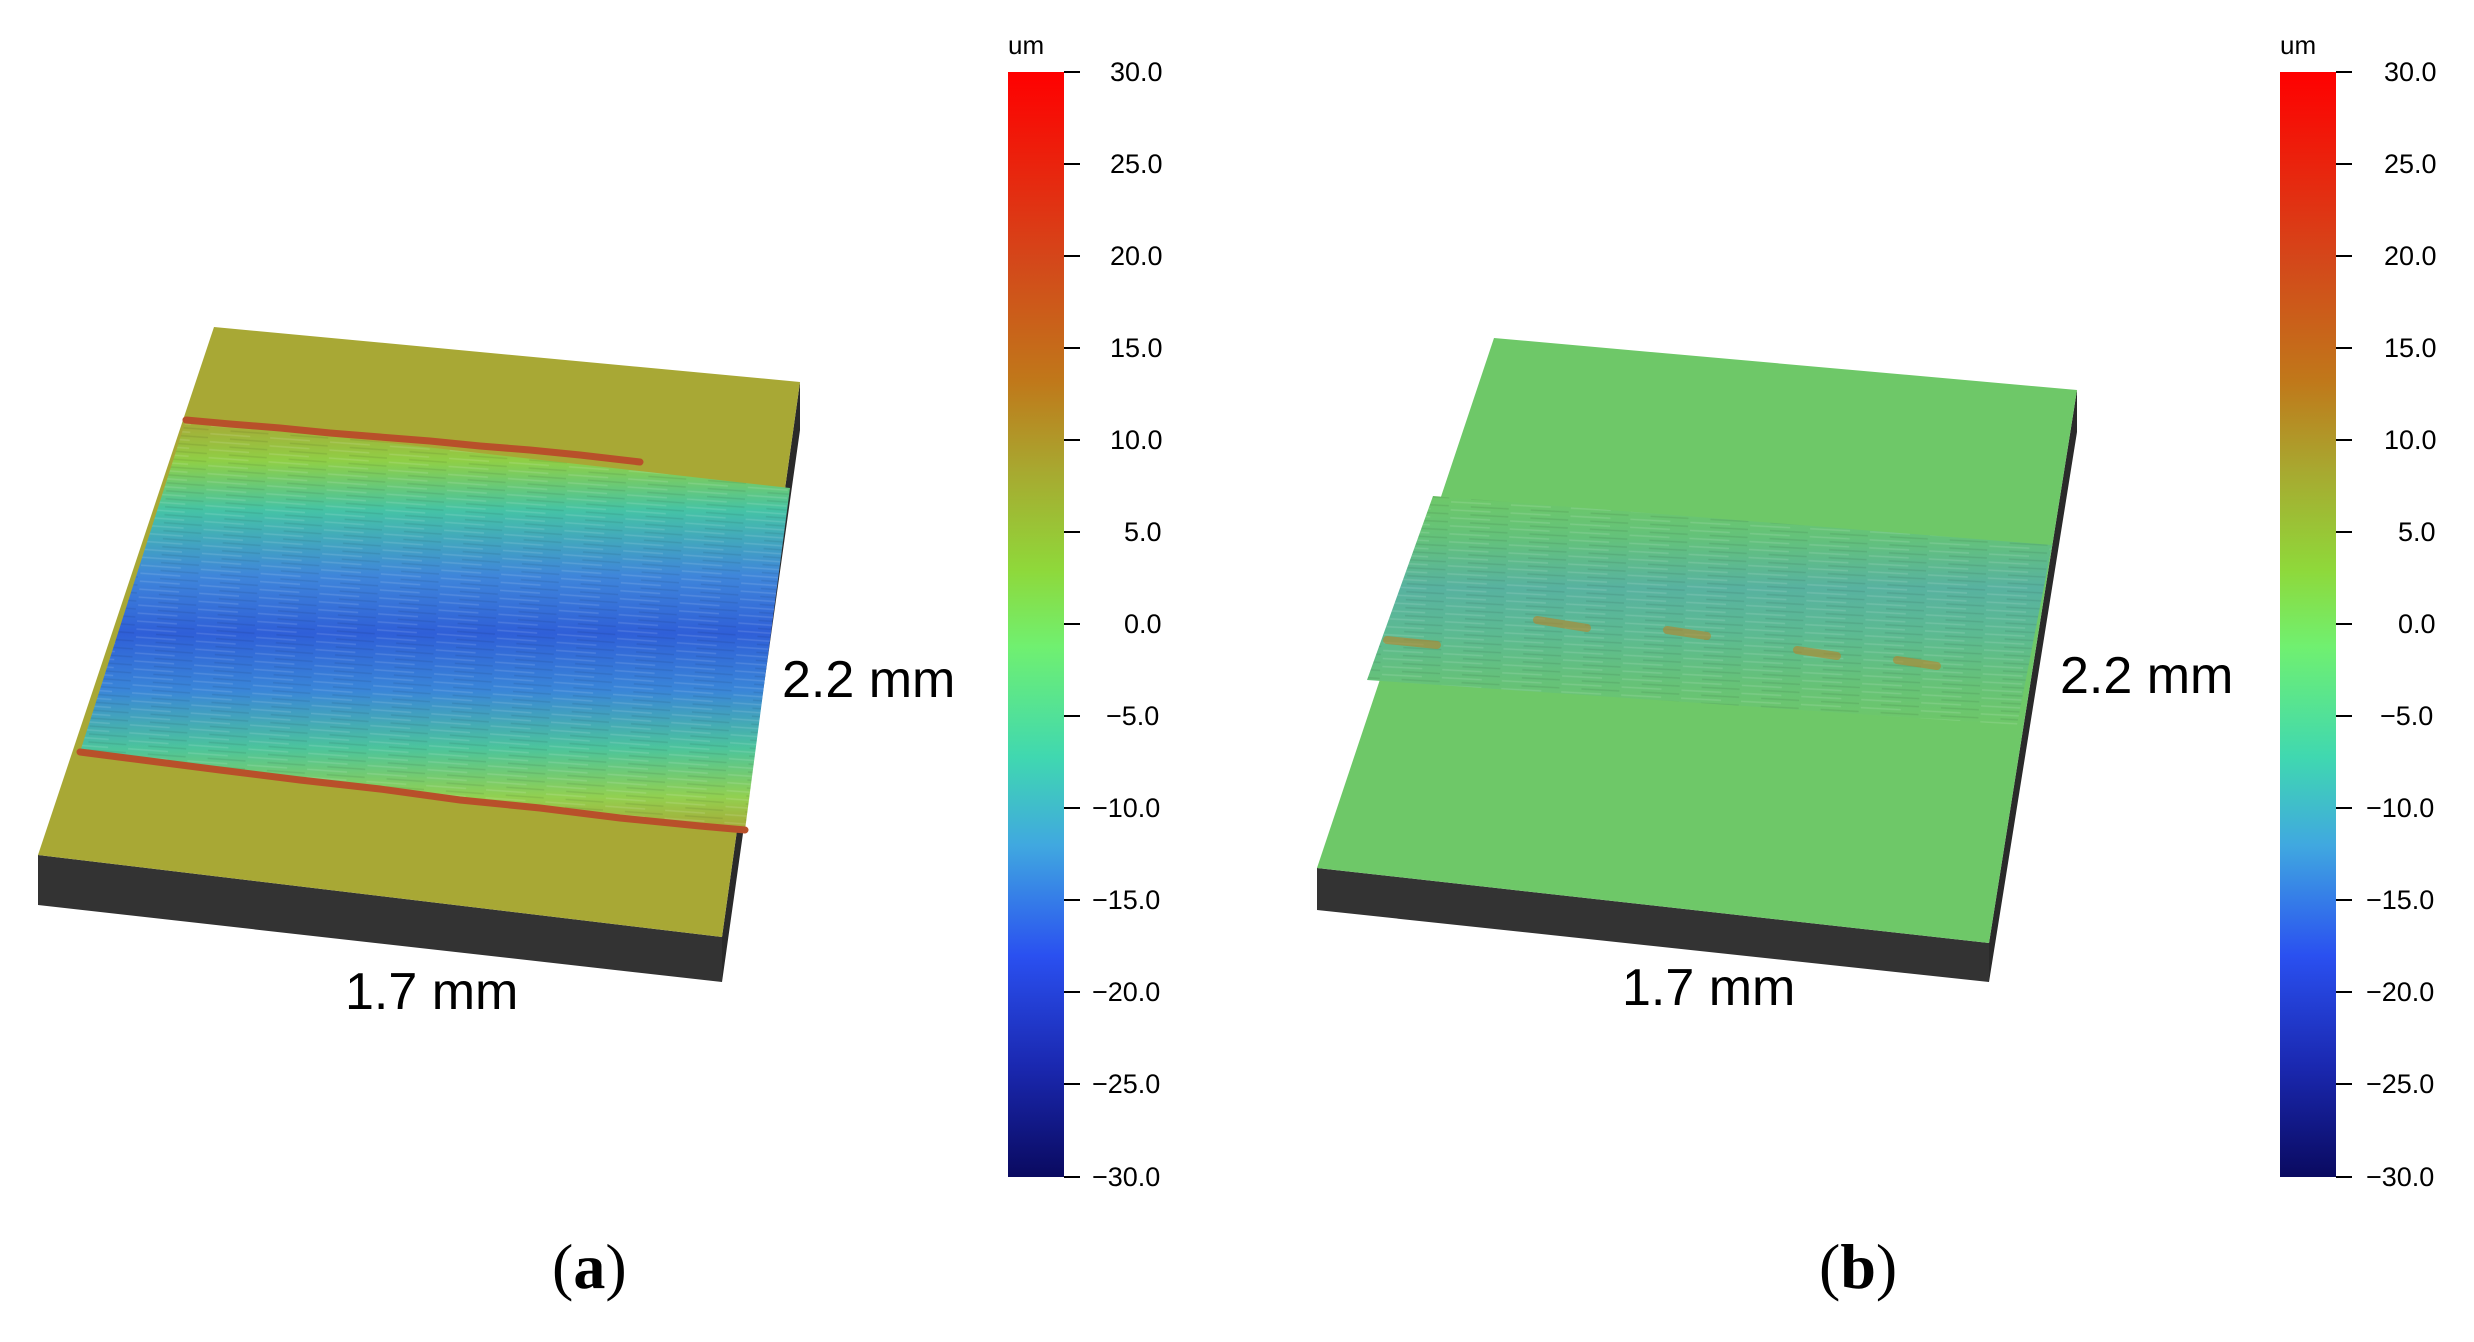  I want to click on width-label-b: 1.7 mm, so click(1709, 988).